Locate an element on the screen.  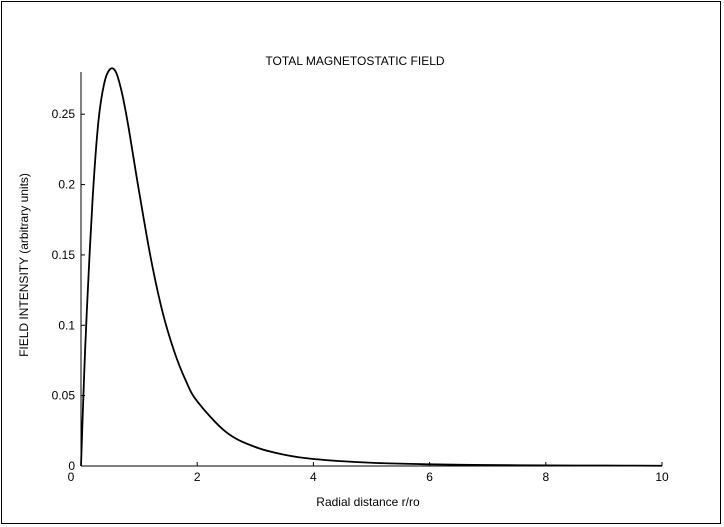
x-tick-label: 10 is located at coordinates (662, 477).